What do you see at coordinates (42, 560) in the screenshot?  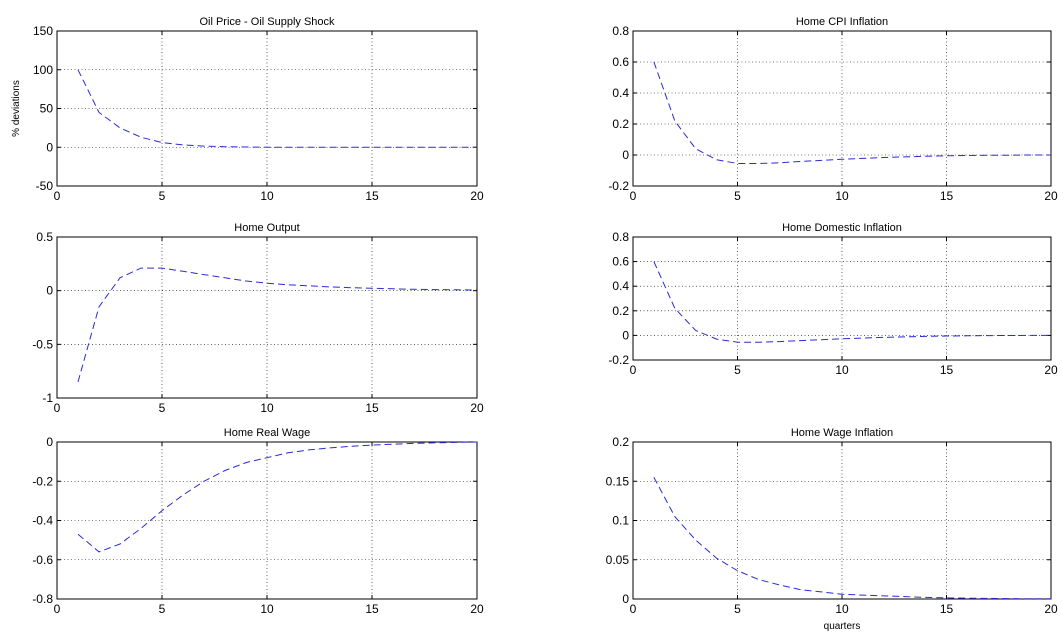 I see `y-tick-label: -0.6` at bounding box center [42, 560].